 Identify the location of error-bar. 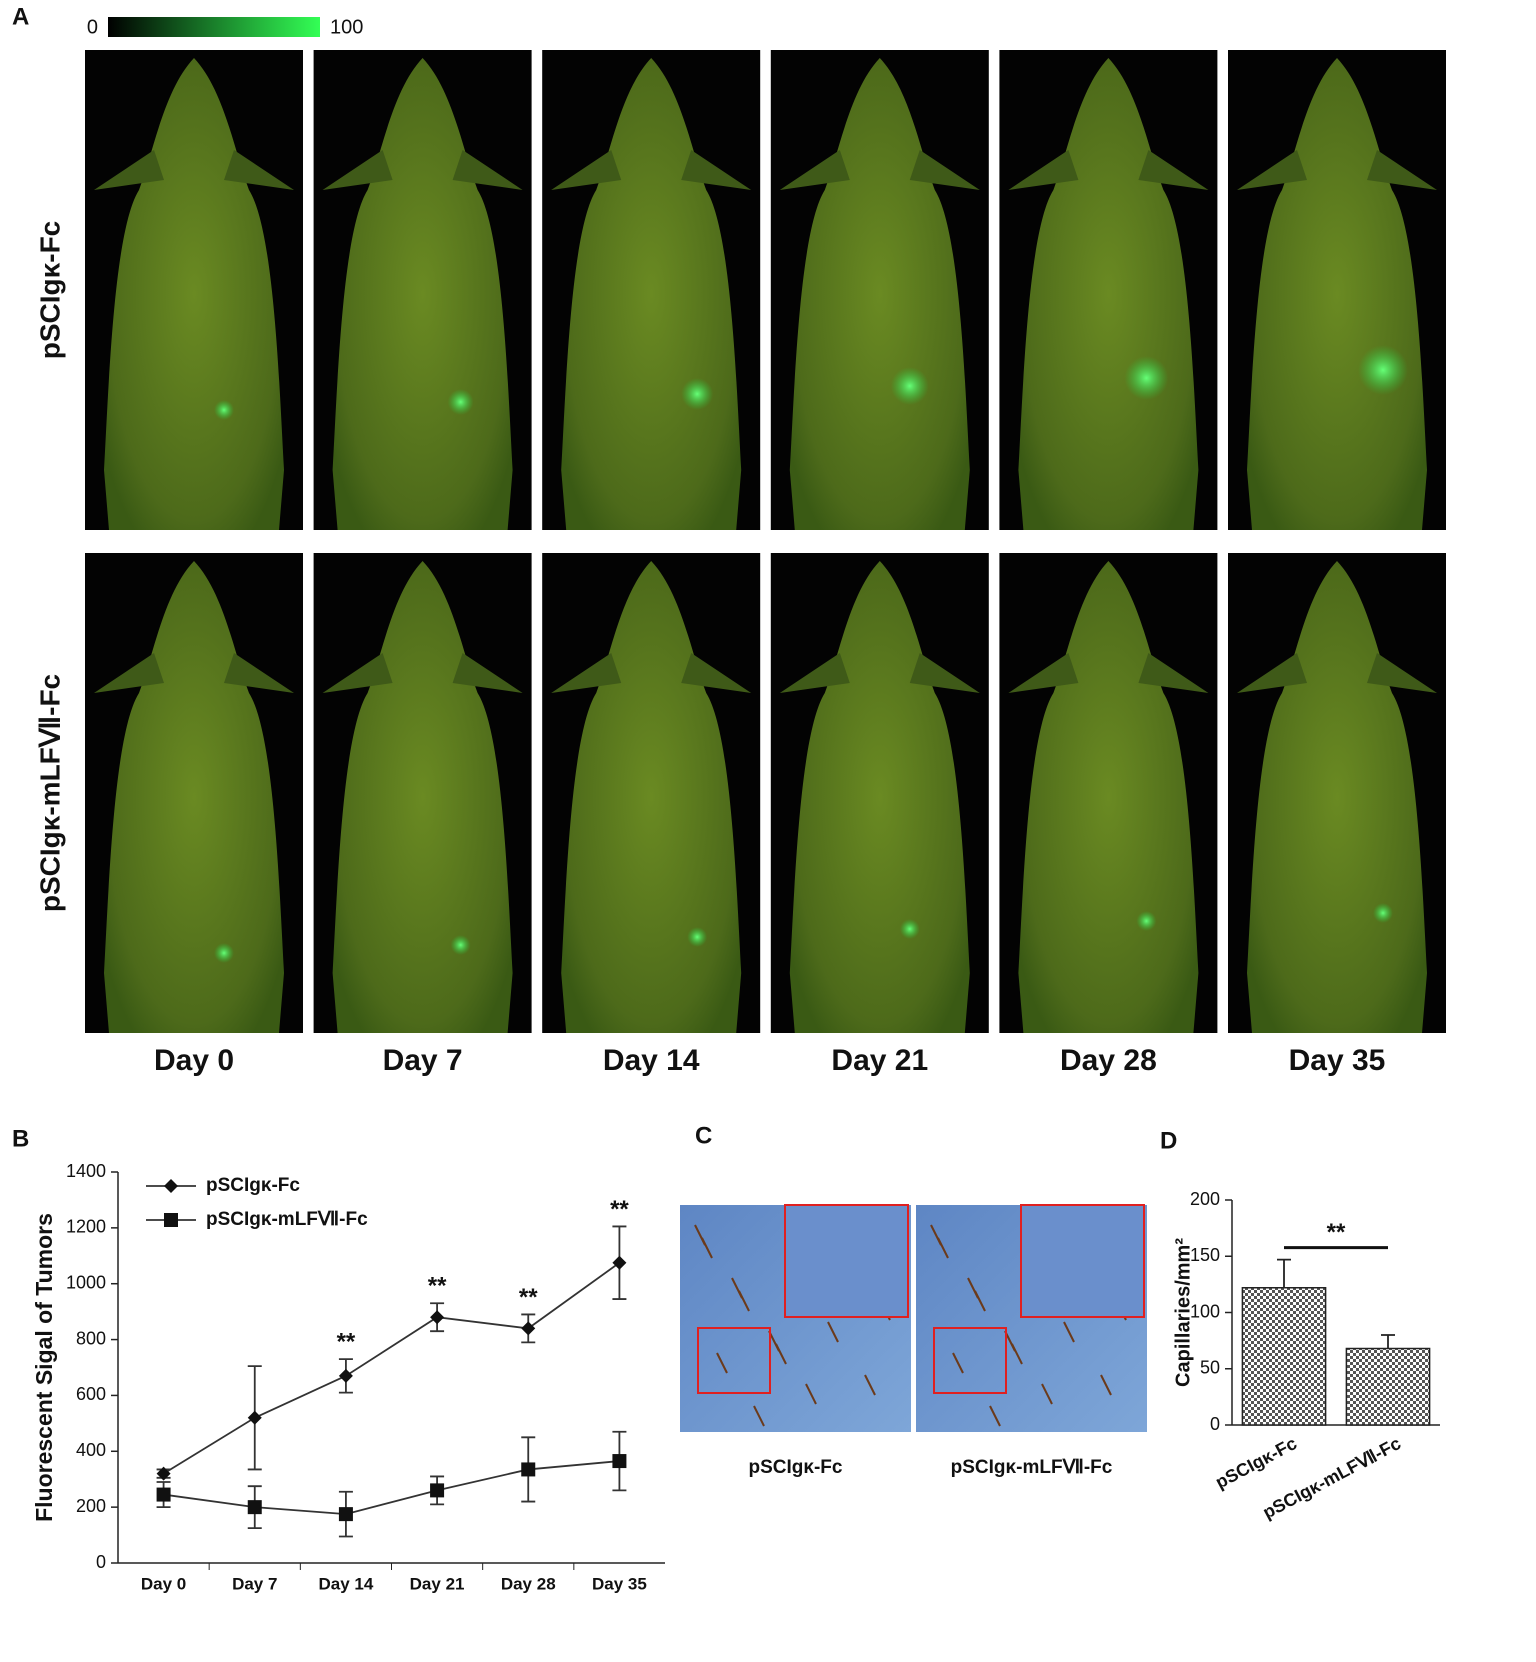
(1284, 1273).